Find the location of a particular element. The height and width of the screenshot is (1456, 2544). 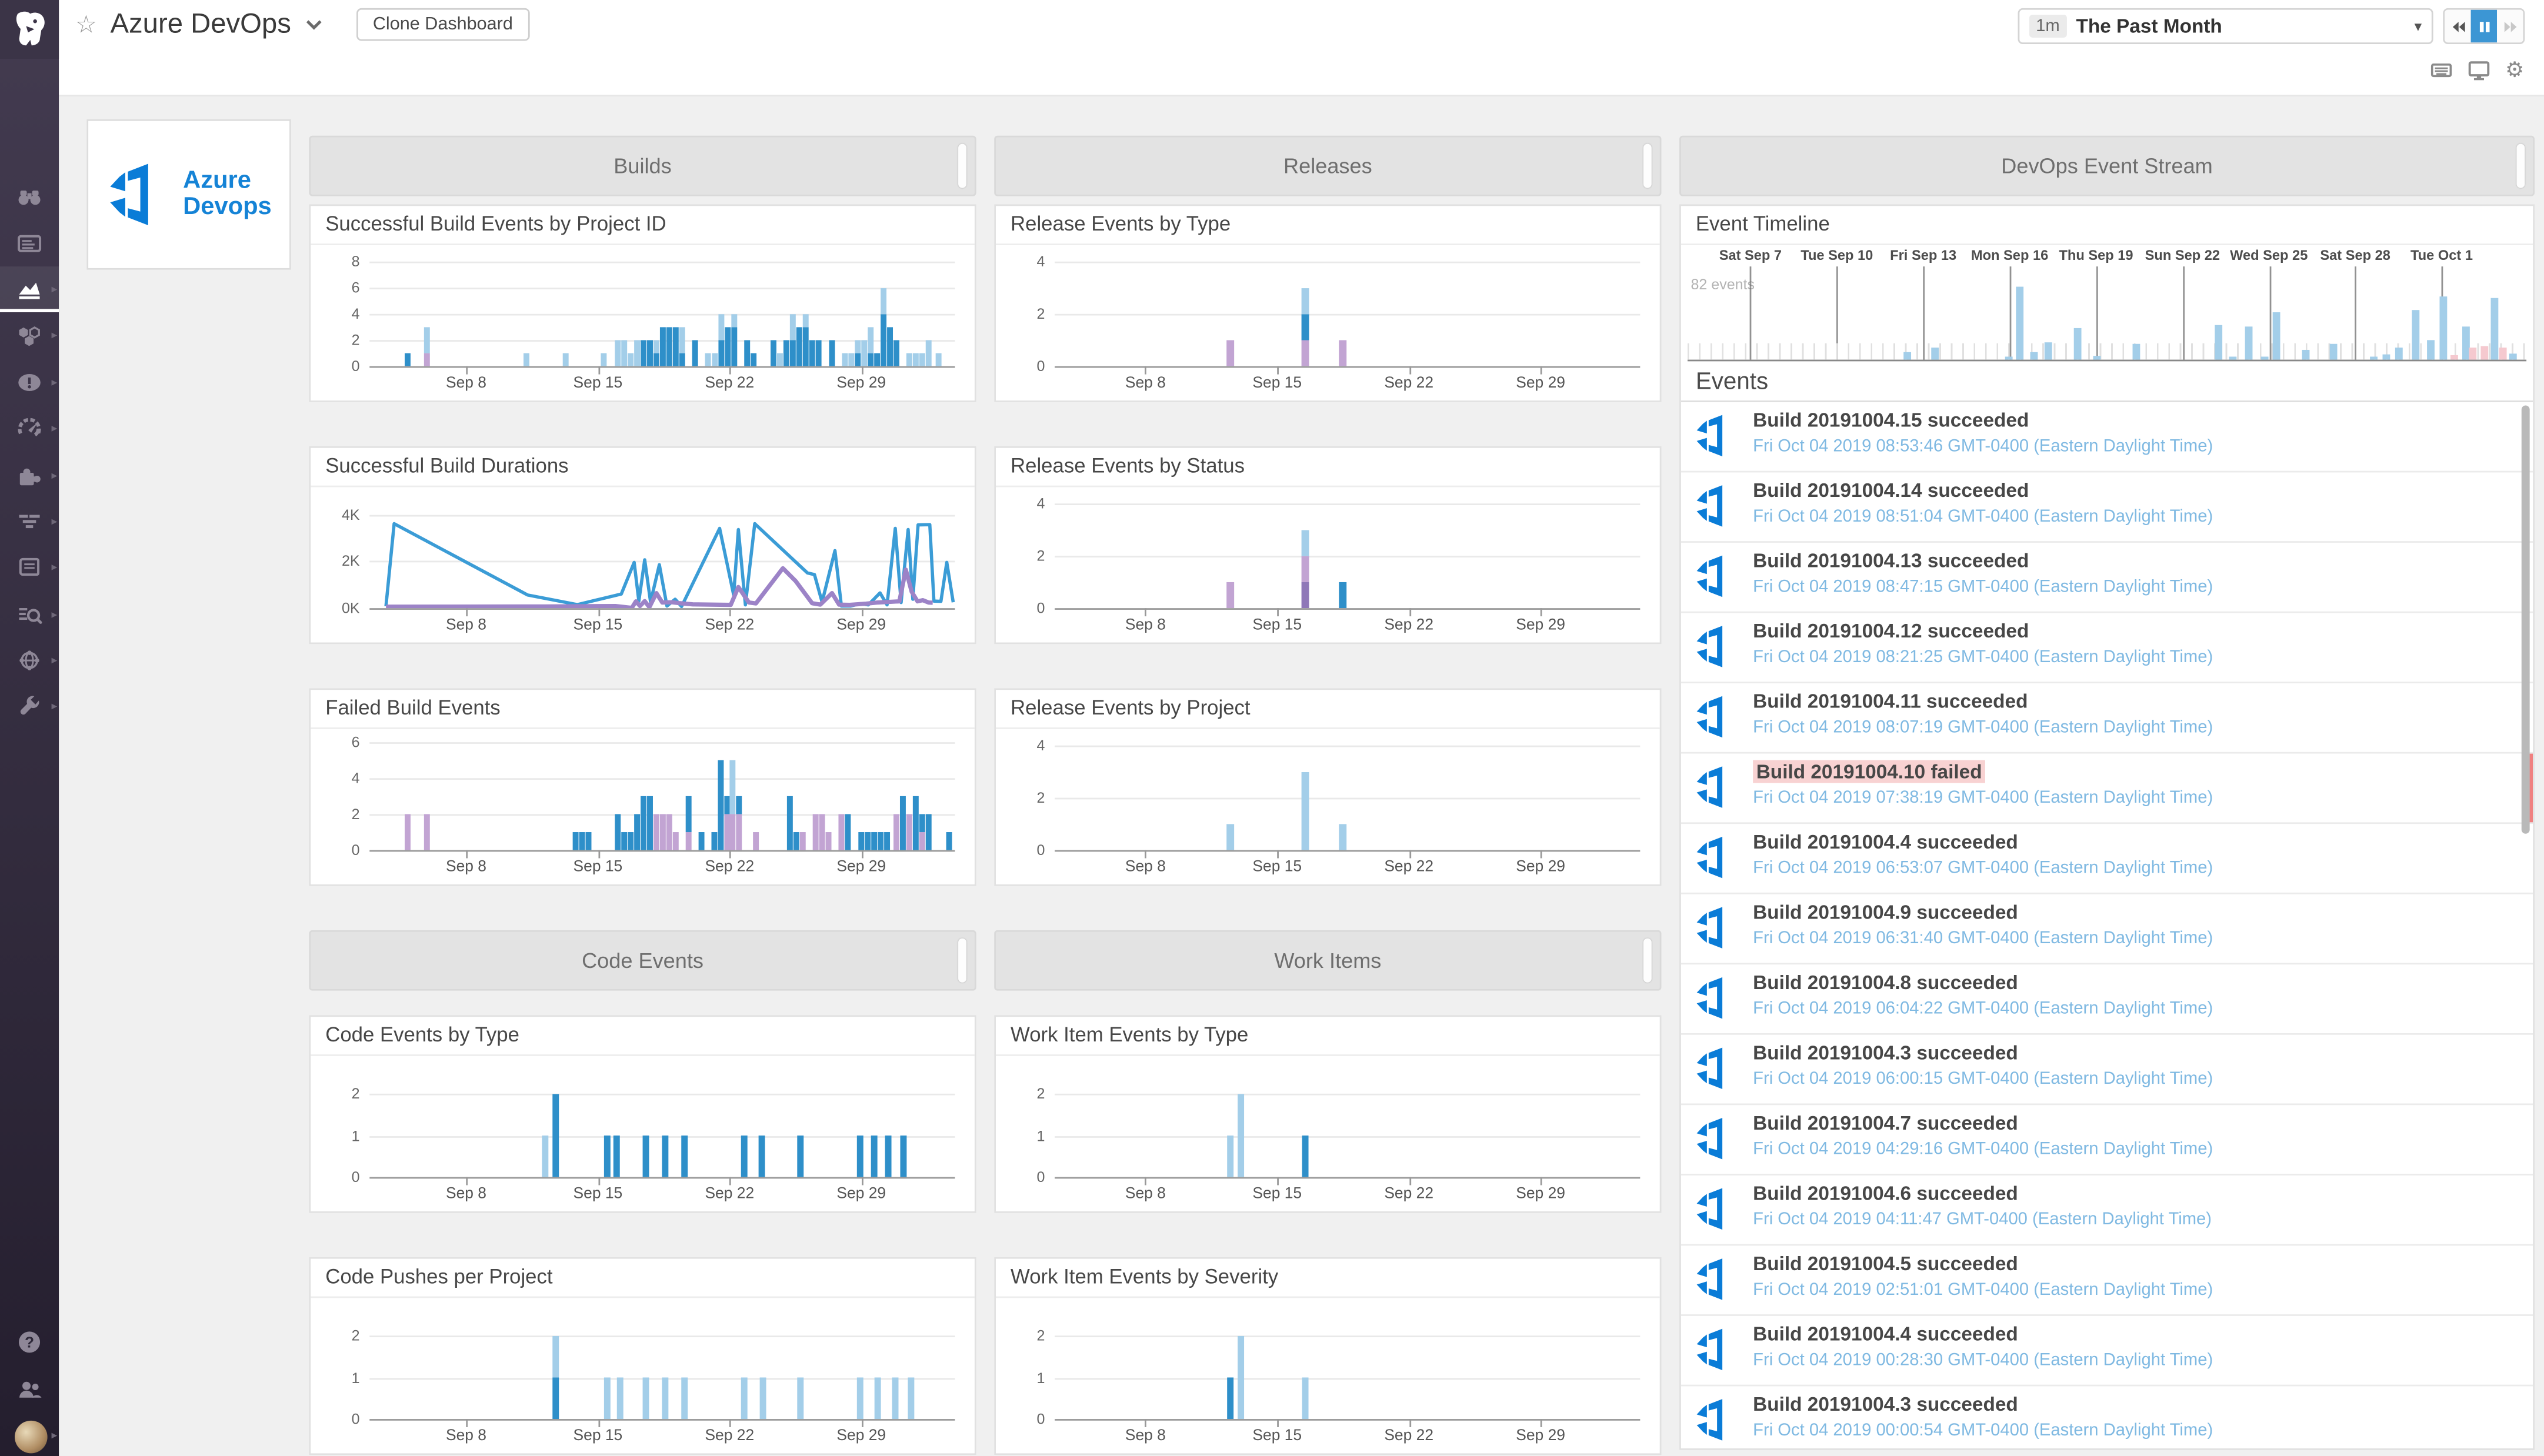

keyboard-shortcuts-icon is located at coordinates (2442, 70).